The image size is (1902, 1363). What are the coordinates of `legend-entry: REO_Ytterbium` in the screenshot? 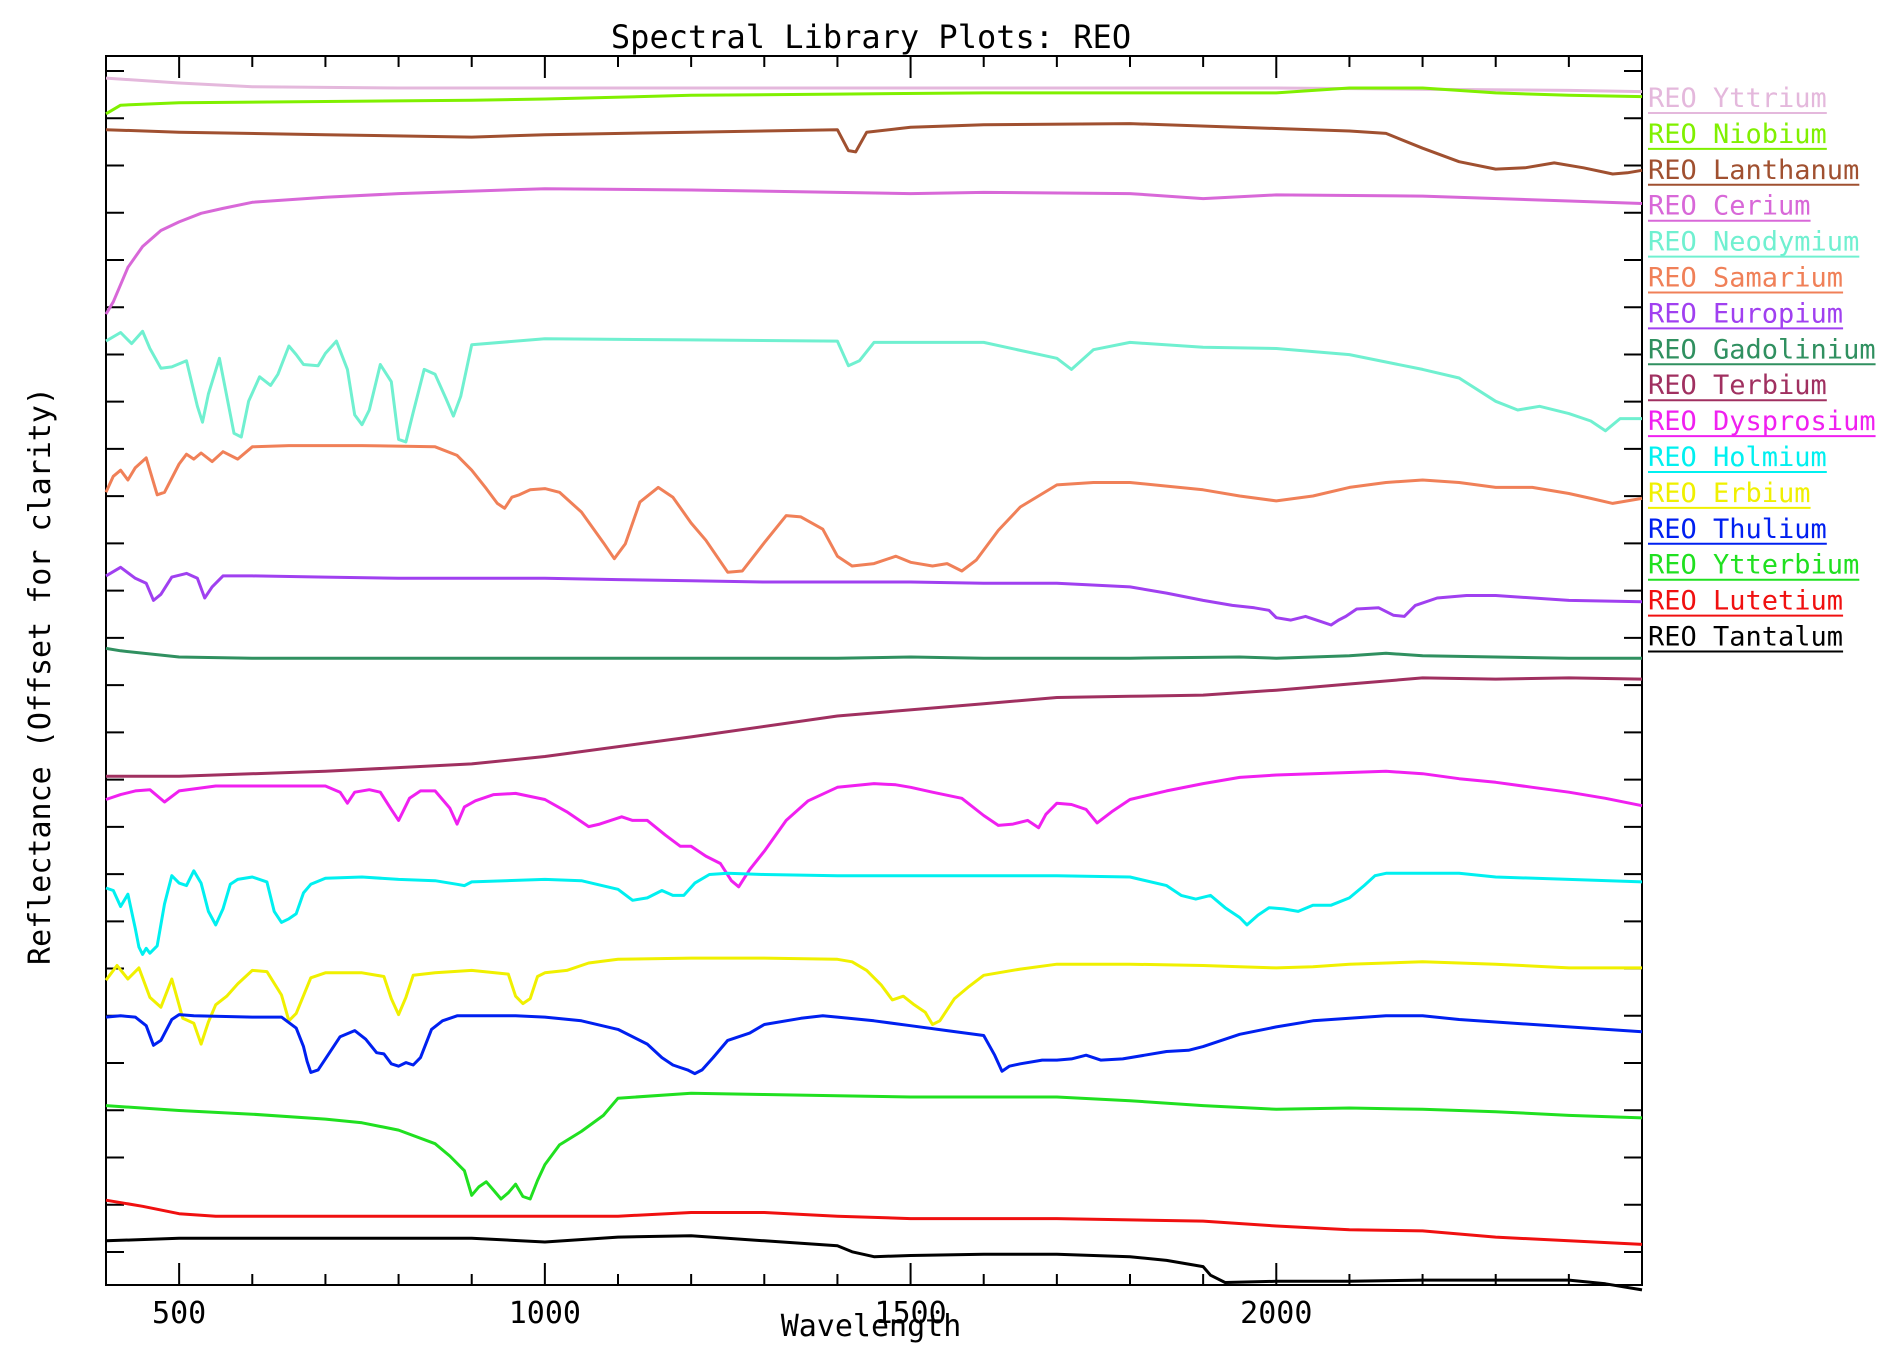 It's located at (1753, 565).